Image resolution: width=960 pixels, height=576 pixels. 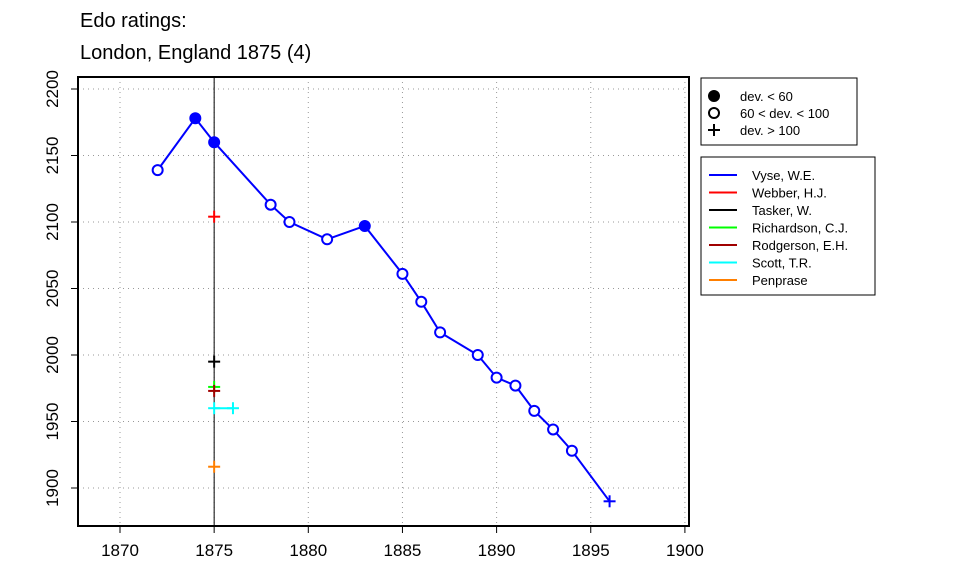 What do you see at coordinates (782, 210) in the screenshot?
I see `series-legend-label: Tasker, W.` at bounding box center [782, 210].